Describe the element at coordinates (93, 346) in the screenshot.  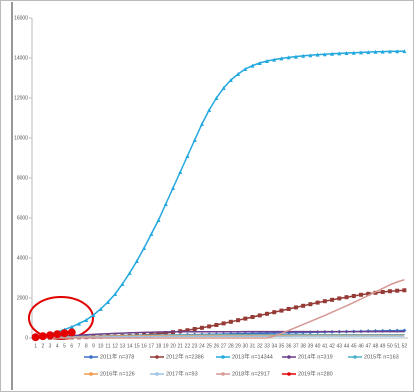
I see `x-tick-label: 9` at that location.